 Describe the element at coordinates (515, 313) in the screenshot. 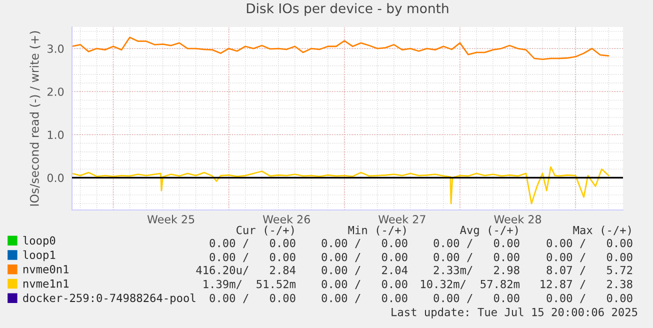

I see `text: Last update: Tue Jul 15 20:00:06 2025` at that location.